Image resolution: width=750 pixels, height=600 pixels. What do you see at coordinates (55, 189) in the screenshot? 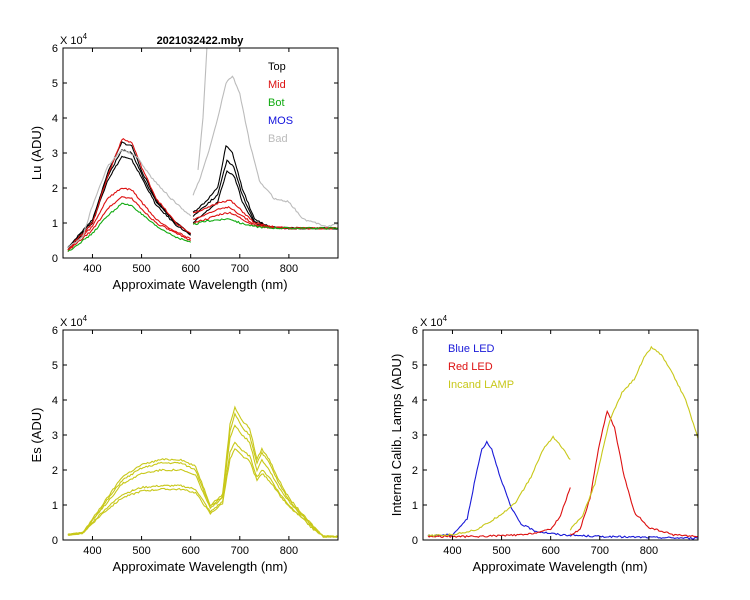
I see `lu-ytick-label: 2` at bounding box center [55, 189].